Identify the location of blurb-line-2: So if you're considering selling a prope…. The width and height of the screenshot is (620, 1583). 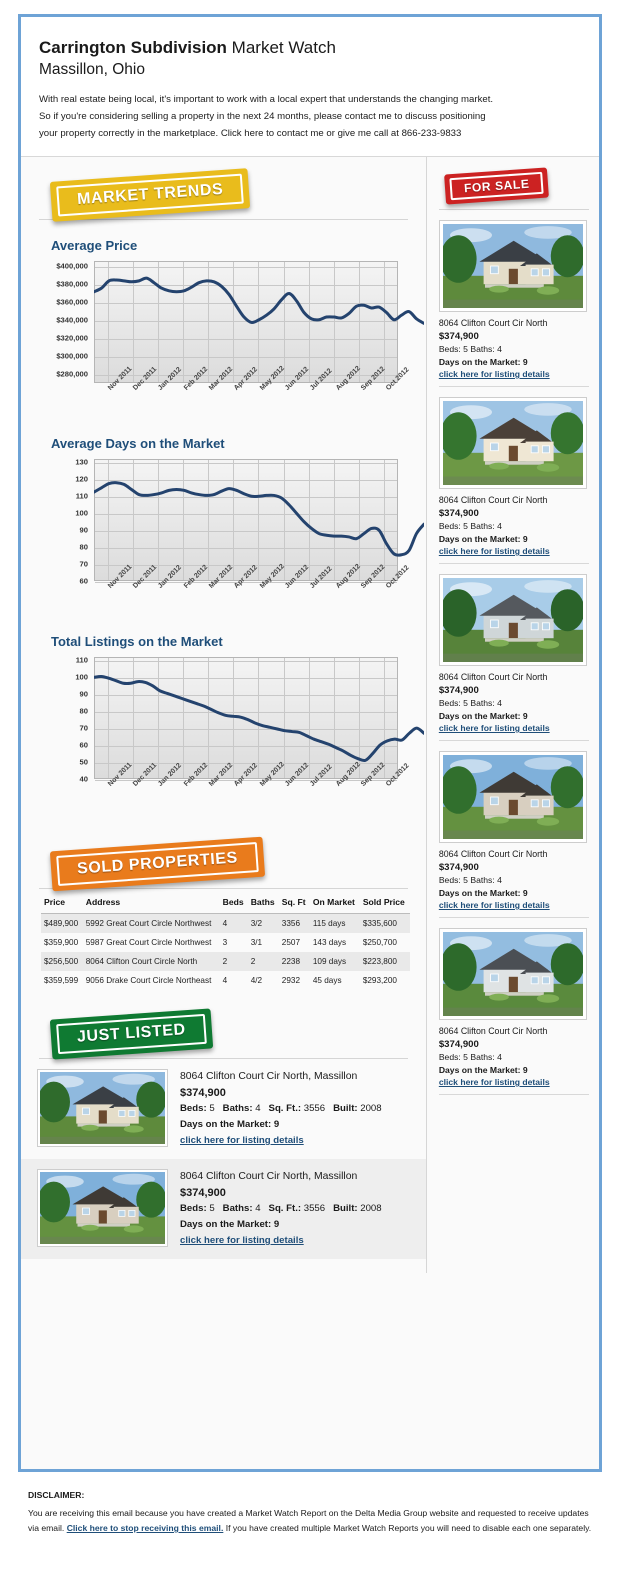
(262, 116).